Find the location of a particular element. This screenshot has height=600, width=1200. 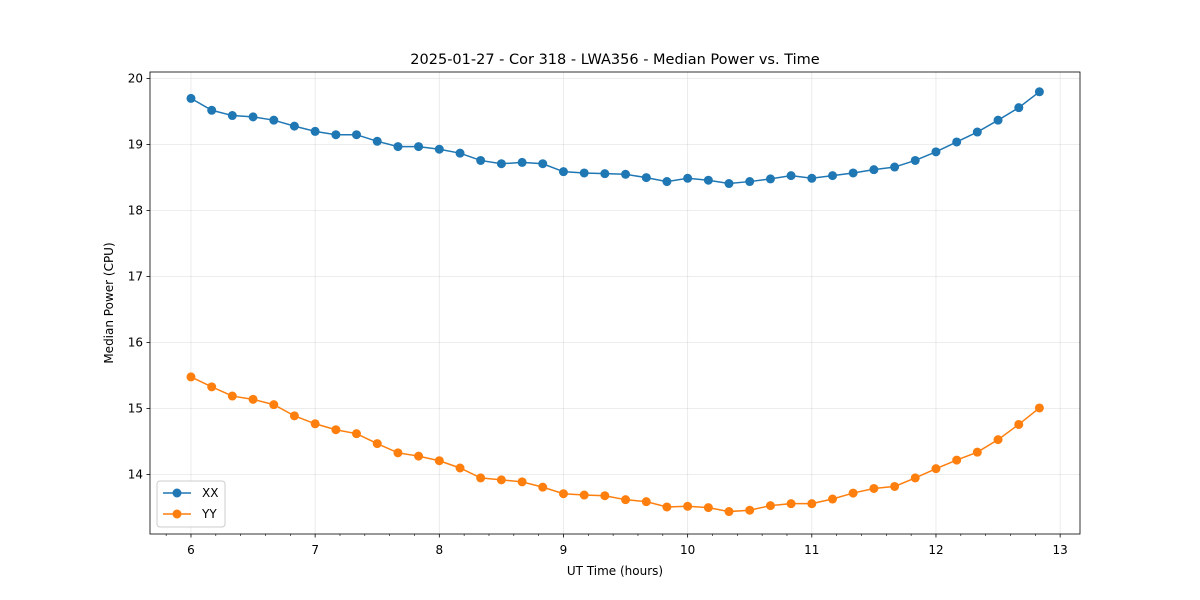

x-tick-label: 7 is located at coordinates (315, 550).